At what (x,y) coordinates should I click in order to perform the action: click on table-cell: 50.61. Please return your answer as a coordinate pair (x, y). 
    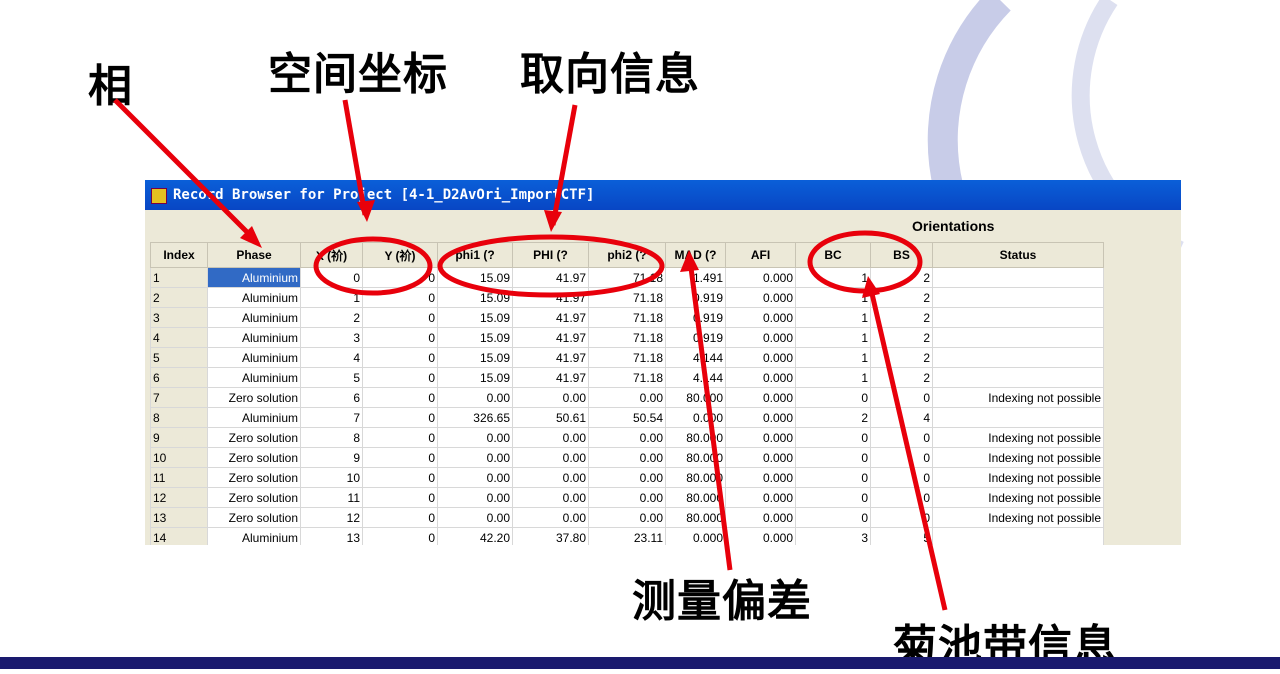
    Looking at the image, I should click on (550, 417).